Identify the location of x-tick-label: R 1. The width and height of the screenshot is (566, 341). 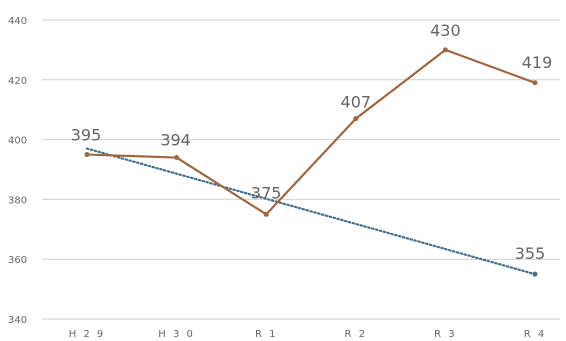
(266, 334).